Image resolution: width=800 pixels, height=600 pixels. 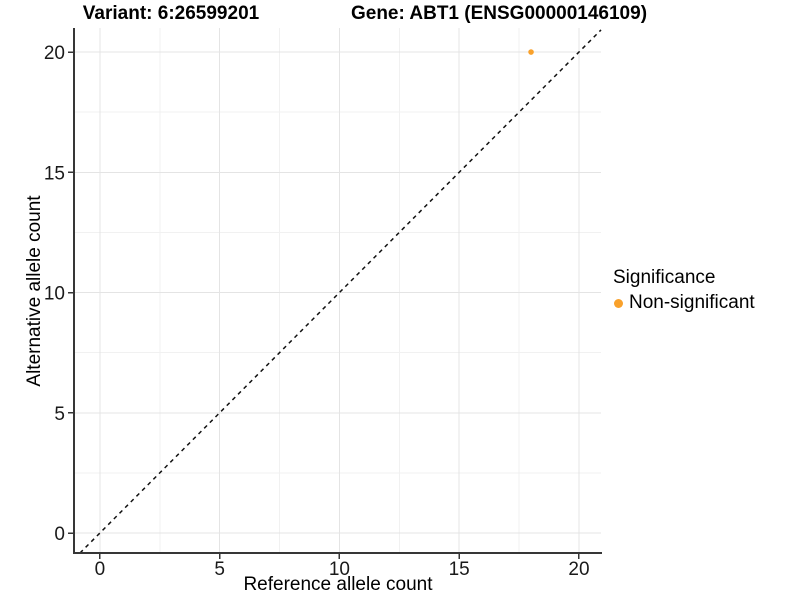 What do you see at coordinates (339, 569) in the screenshot?
I see `x-tick-label: 10` at bounding box center [339, 569].